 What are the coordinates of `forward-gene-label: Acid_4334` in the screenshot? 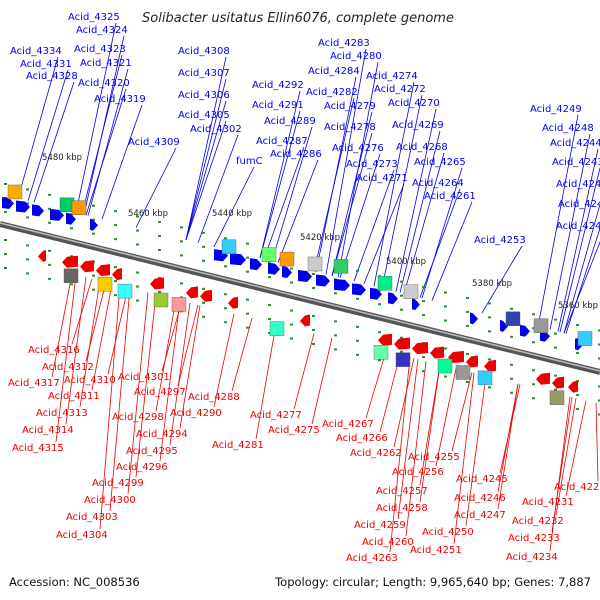 It's located at (36, 51).